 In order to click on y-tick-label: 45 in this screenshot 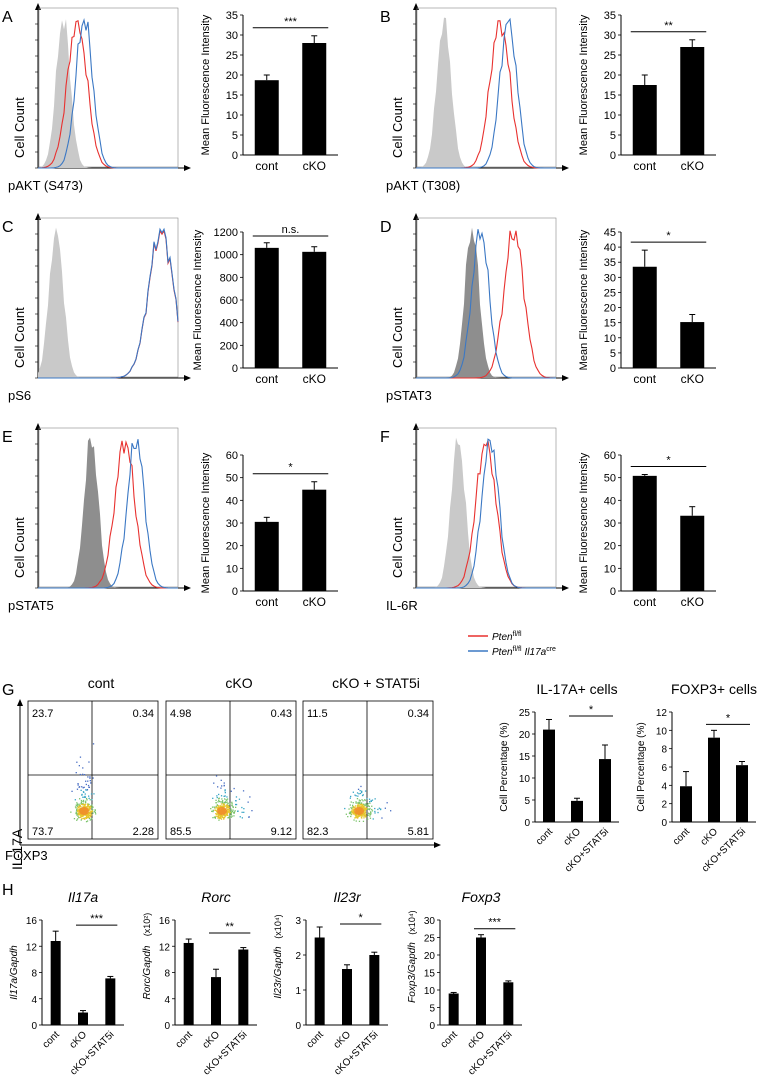, I will do `click(610, 233)`.